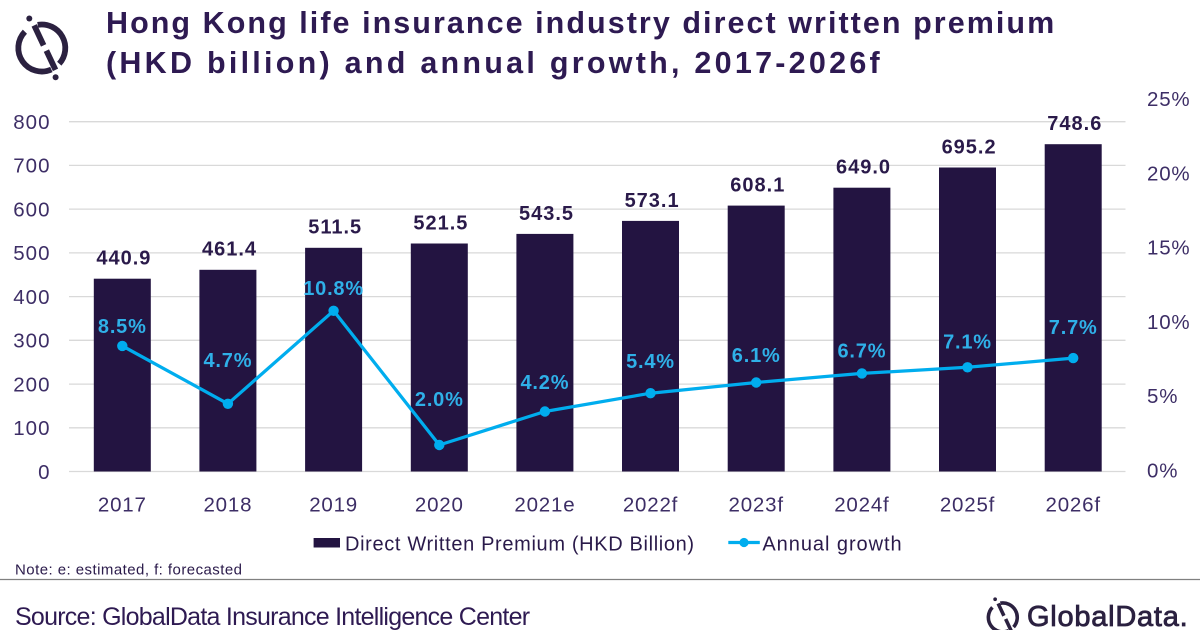 This screenshot has width=1200, height=630. Describe the element at coordinates (1074, 124) in the screenshot. I see `svg-text: 748.6` at that location.